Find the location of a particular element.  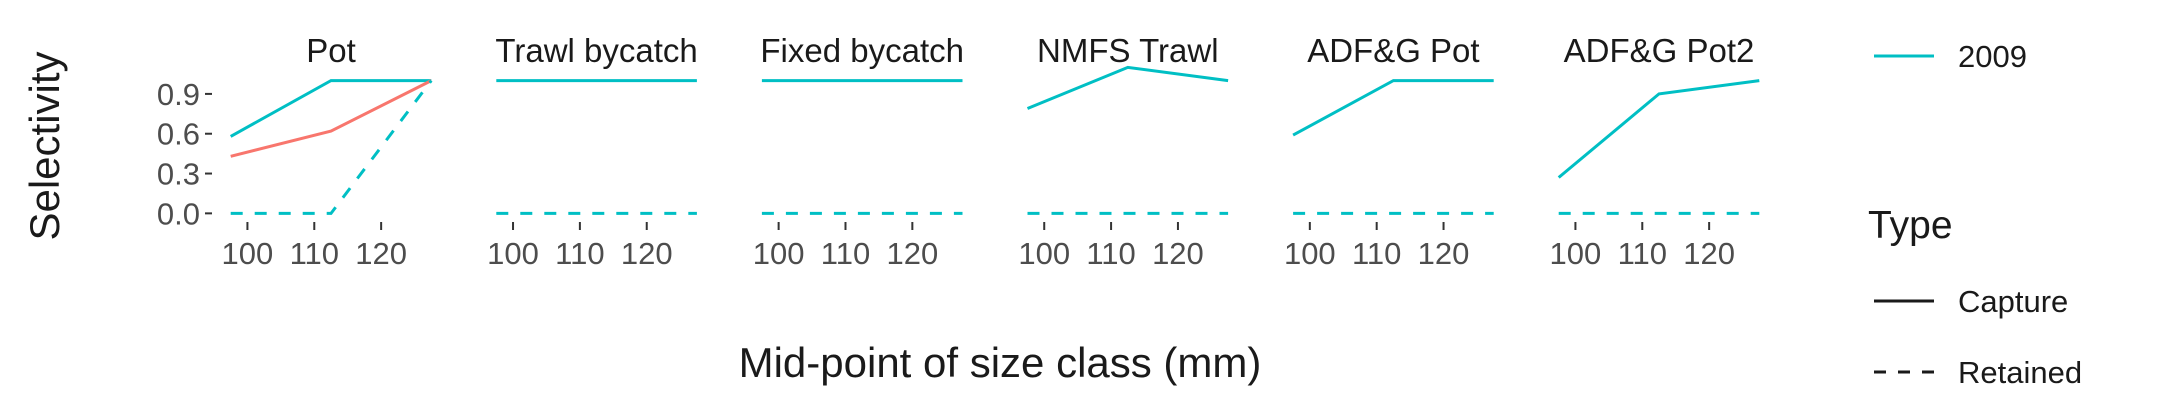

legend: 2009 Type Capture Retained is located at coordinates (1975, 214).